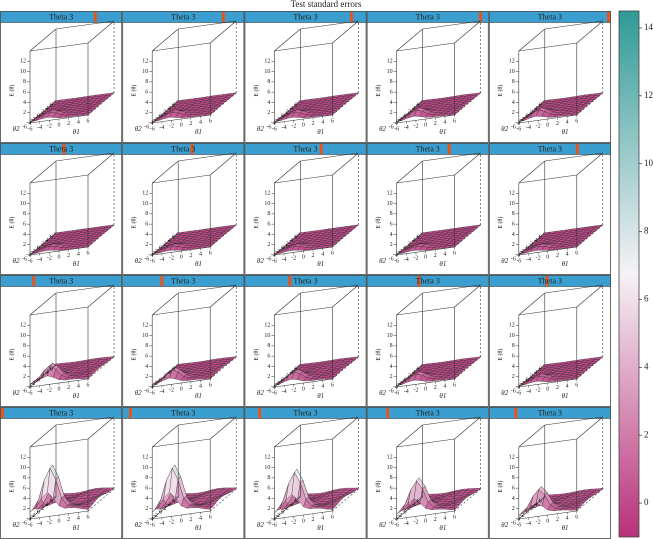 The image size is (653, 539). What do you see at coordinates (538, 259) in the screenshot?
I see `x-tick-label: -2` at bounding box center [538, 259].